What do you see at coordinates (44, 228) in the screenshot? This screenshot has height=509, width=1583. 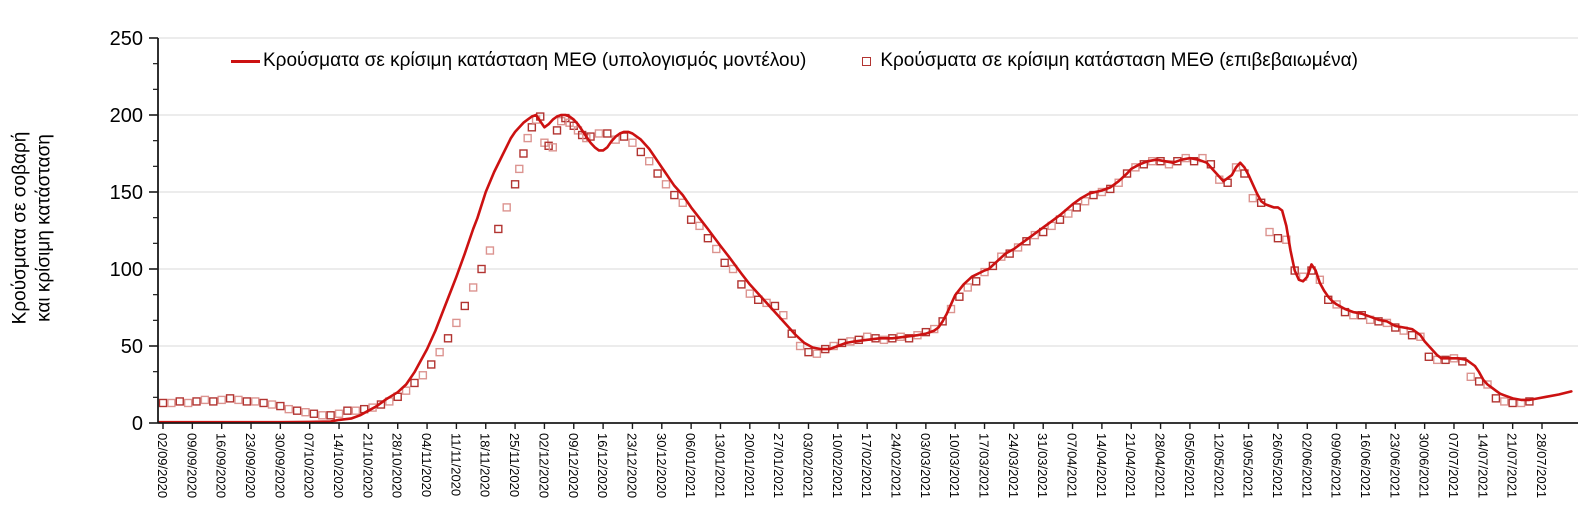 I see `y-axis-title-line2: και κρίσιμη κατάσταση` at bounding box center [44, 228].